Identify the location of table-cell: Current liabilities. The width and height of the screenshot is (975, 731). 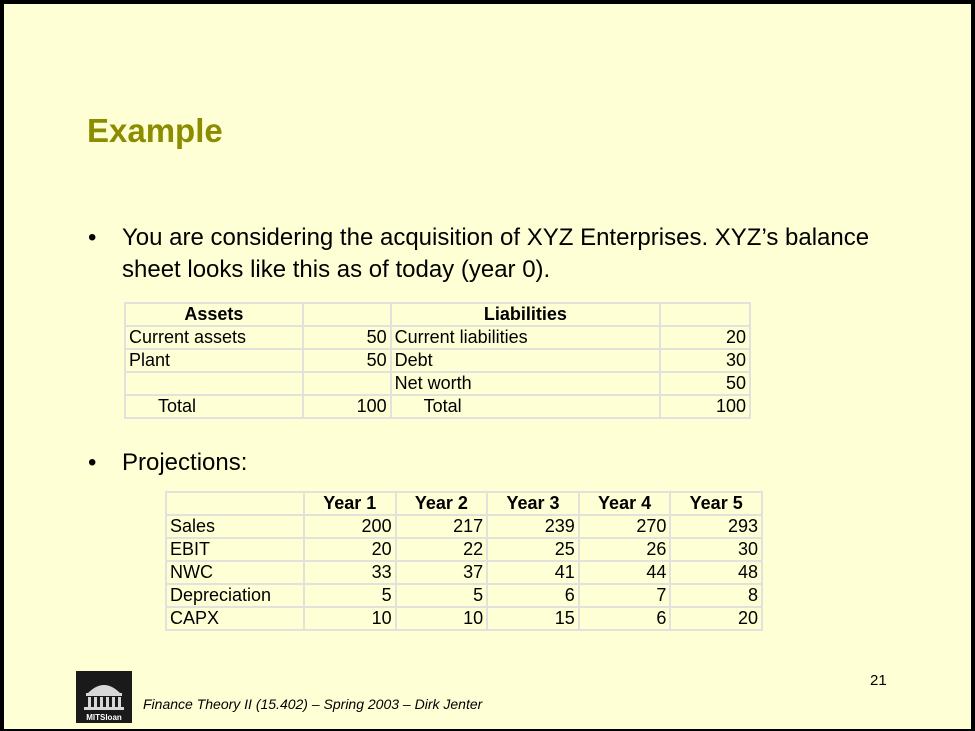
(525, 337).